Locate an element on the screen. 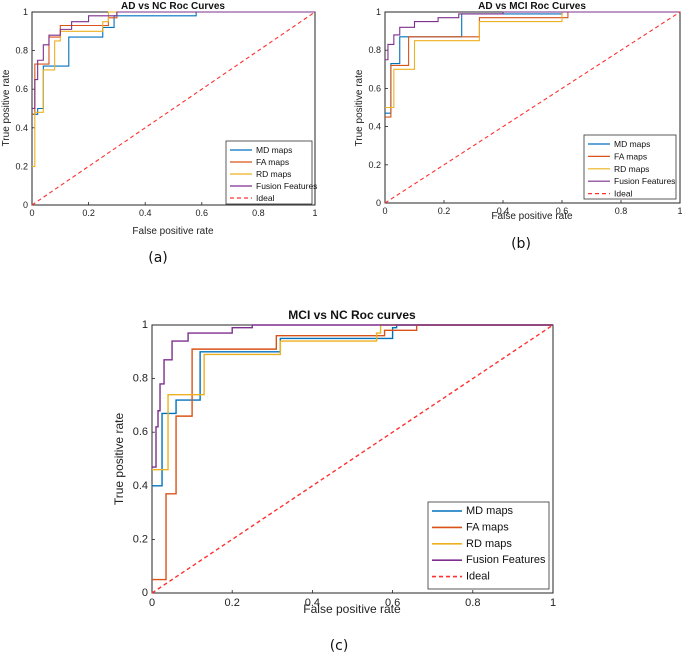 This screenshot has height=655, width=685. panel-caption: (a) is located at coordinates (158, 258).